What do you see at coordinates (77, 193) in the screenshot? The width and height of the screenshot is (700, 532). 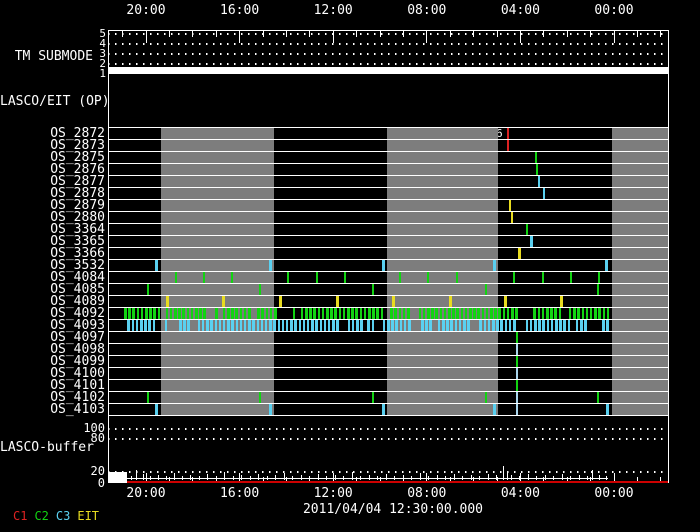 I see `os-row-label: OS_2878` at bounding box center [77, 193].